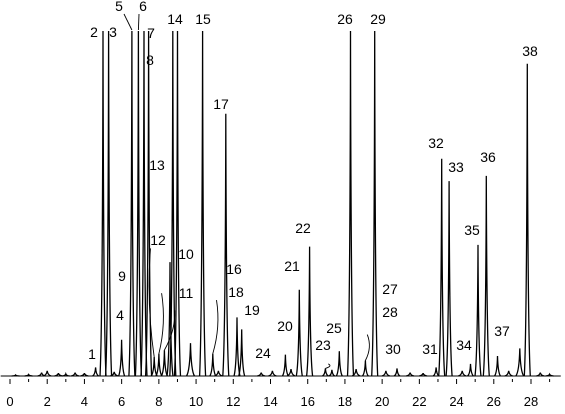 The image size is (565, 414). Describe the element at coordinates (278, 394) in the screenshot. I see `x-axis: 0 2 4 6 8 10 12 14 16 18 20 22 24 26 28` at that location.